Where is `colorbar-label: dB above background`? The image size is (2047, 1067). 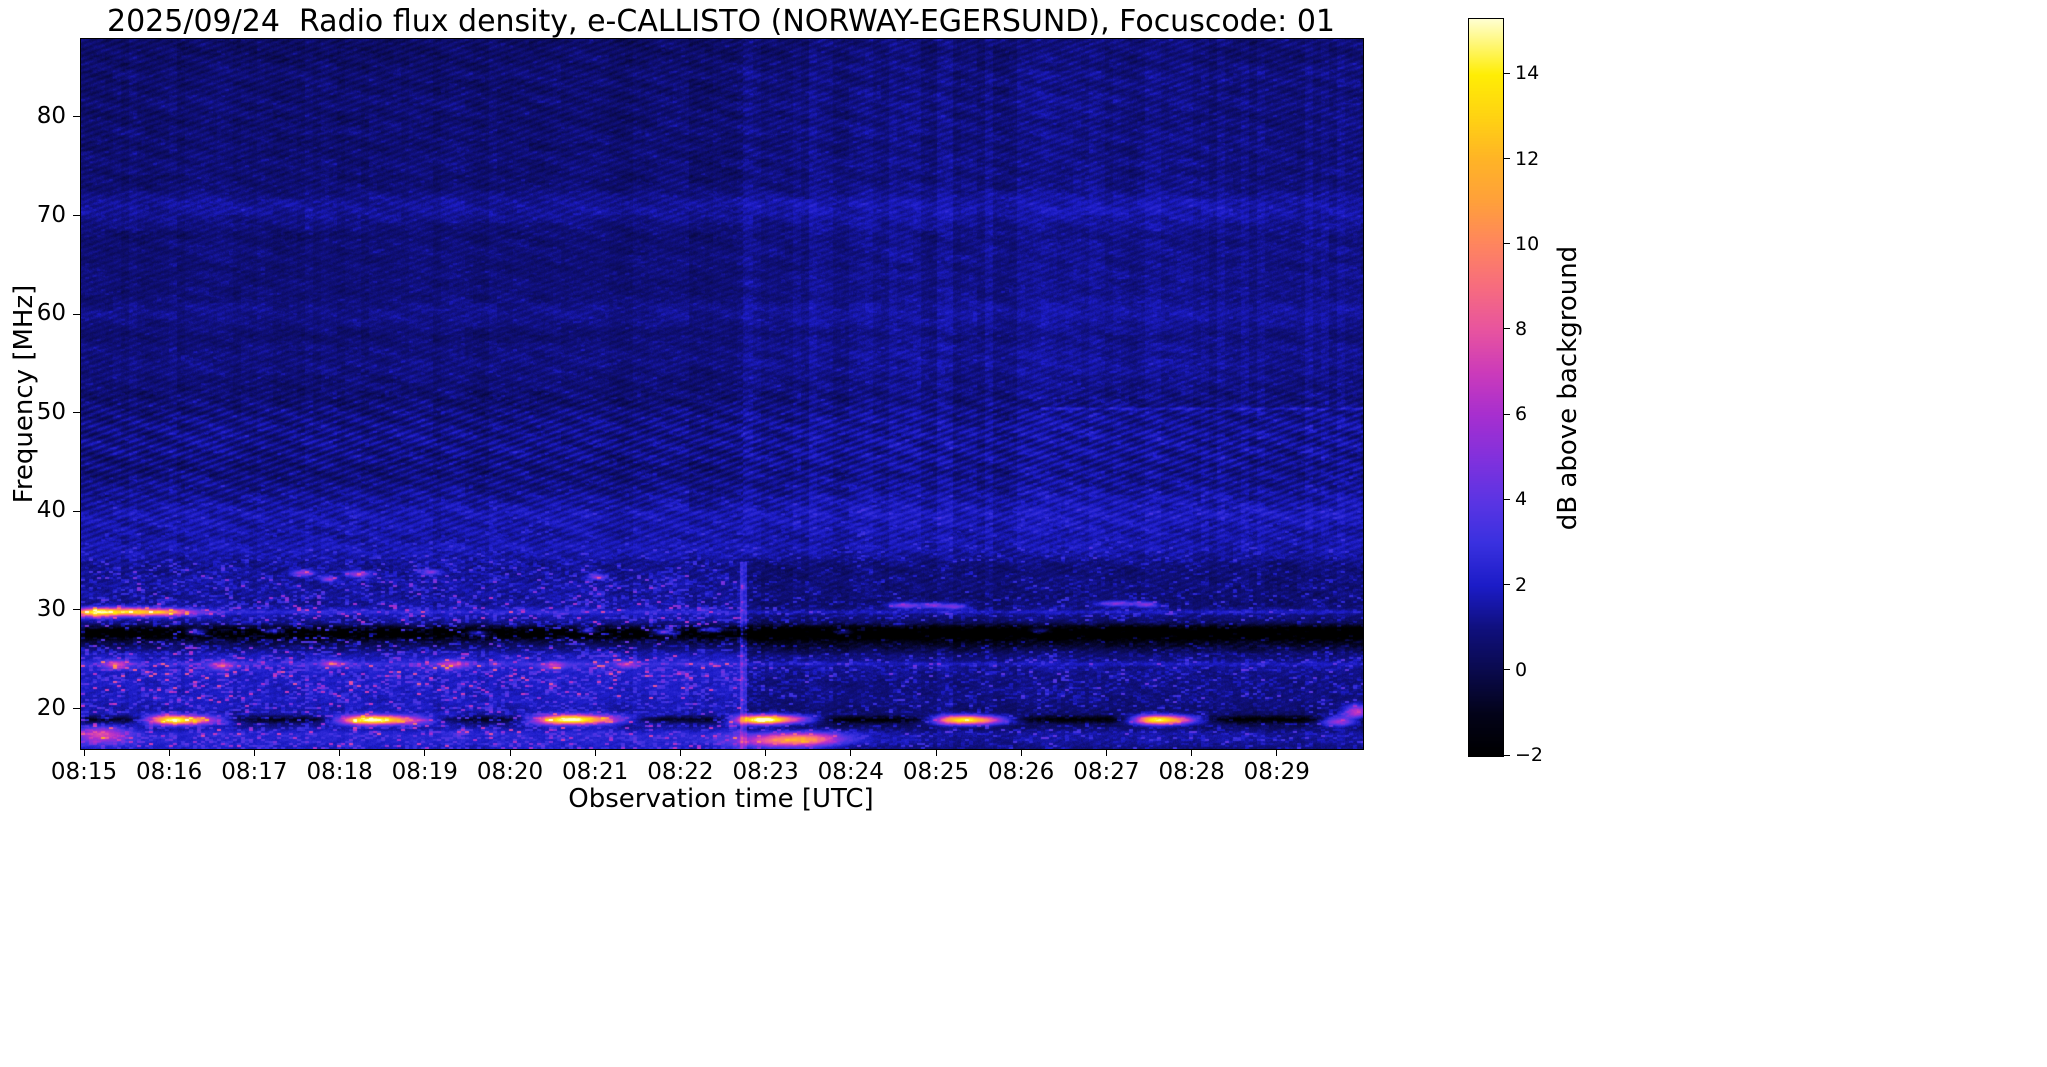
colorbar-label: dB above background is located at coordinates (1568, 388).